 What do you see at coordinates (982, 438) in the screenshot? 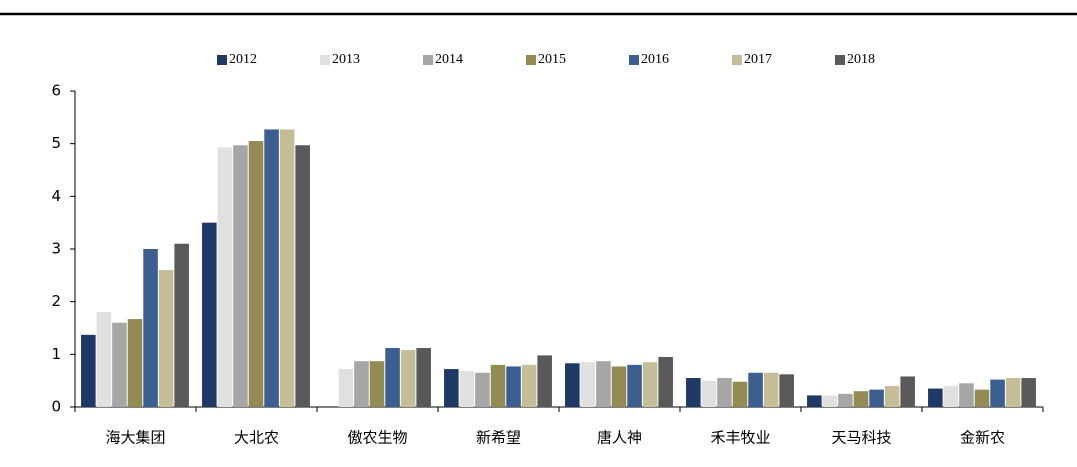
I see `x-tick-label: 金新农` at bounding box center [982, 438].